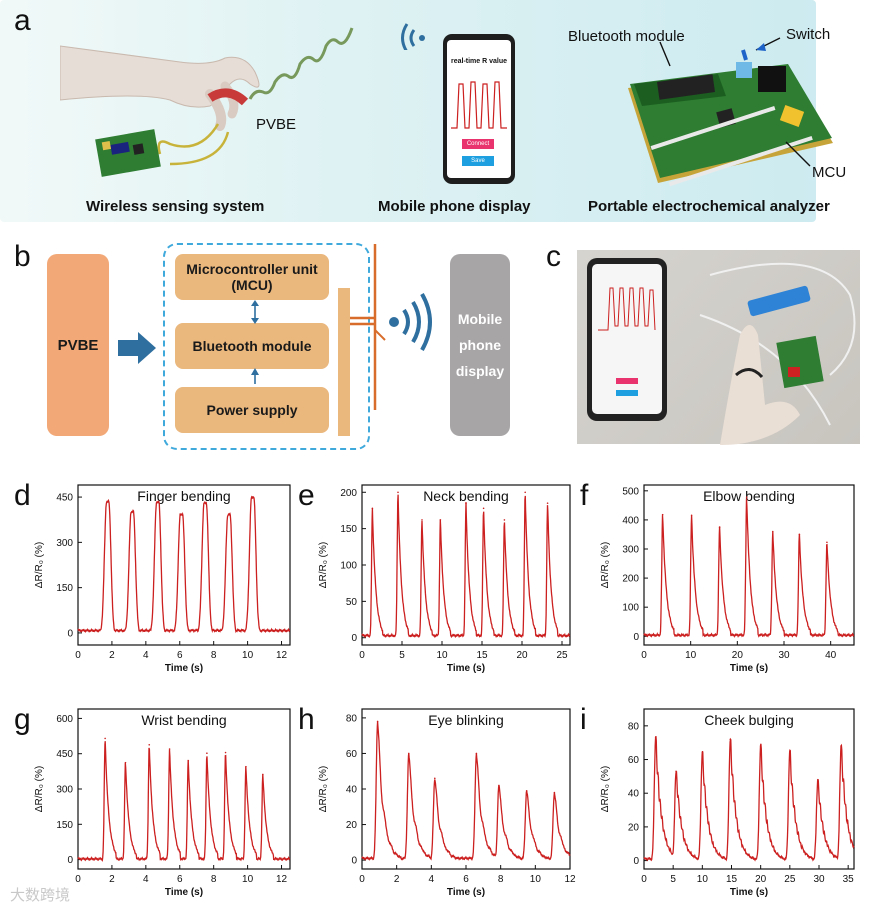 This screenshot has width=877, height=911. What do you see at coordinates (432, 879) in the screenshot?
I see `xtick-label-h-4: 4` at bounding box center [432, 879].